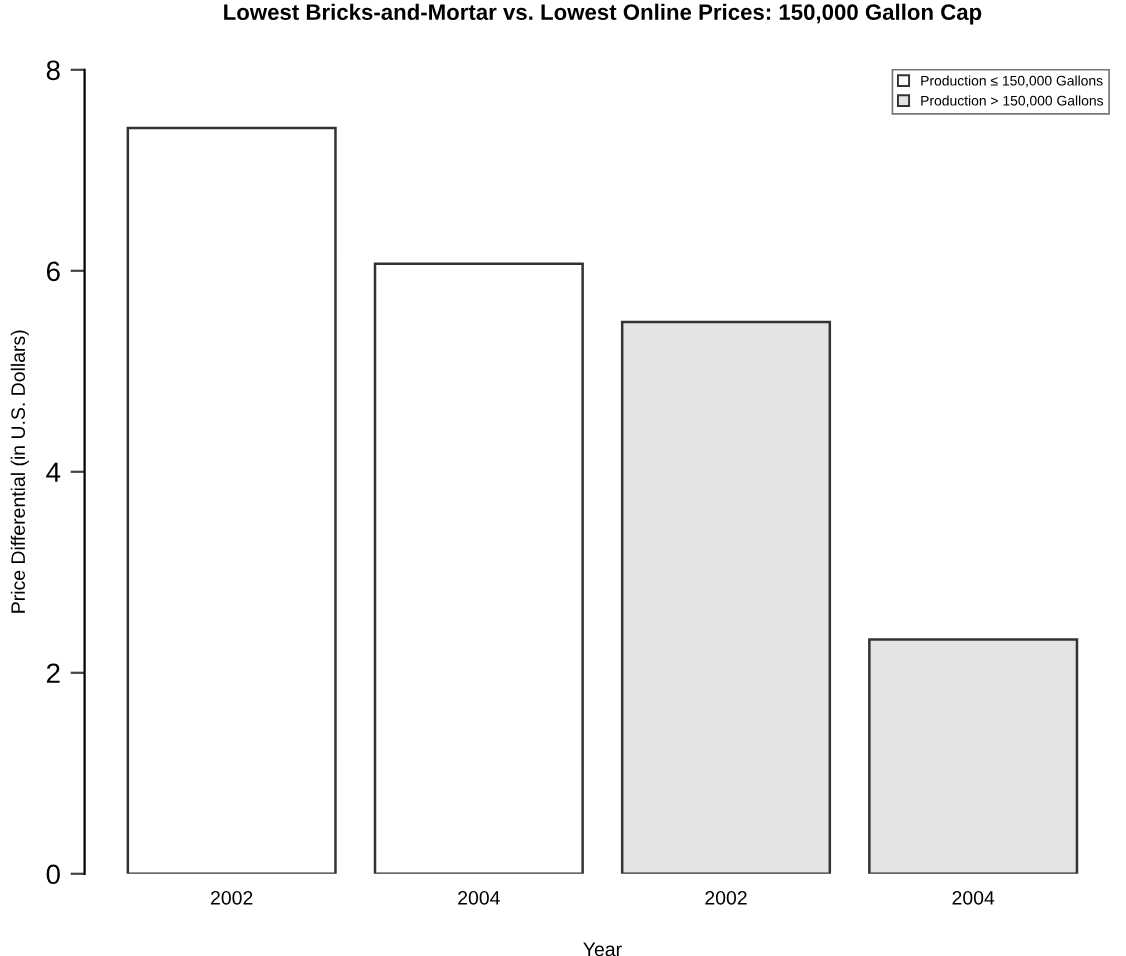  I want to click on y-tick-label: 4, so click(53, 472).